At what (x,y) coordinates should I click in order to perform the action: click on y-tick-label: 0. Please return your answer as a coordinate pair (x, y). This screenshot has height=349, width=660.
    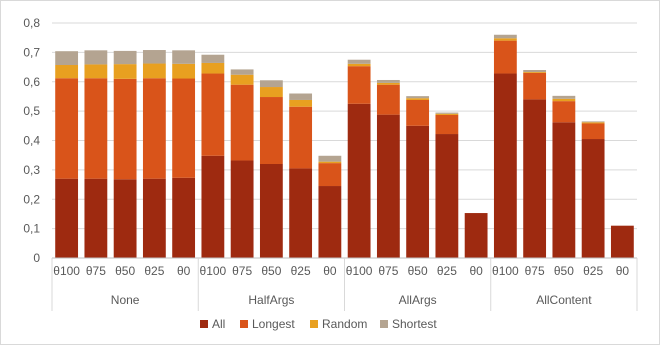
    Looking at the image, I should click on (36, 258).